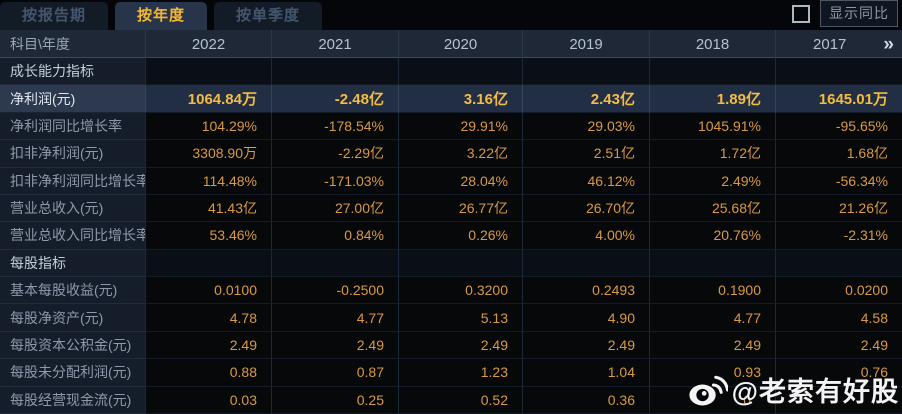 The height and width of the screenshot is (414, 902). Describe the element at coordinates (838, 236) in the screenshot. I see `value-cell: -2.31%` at that location.